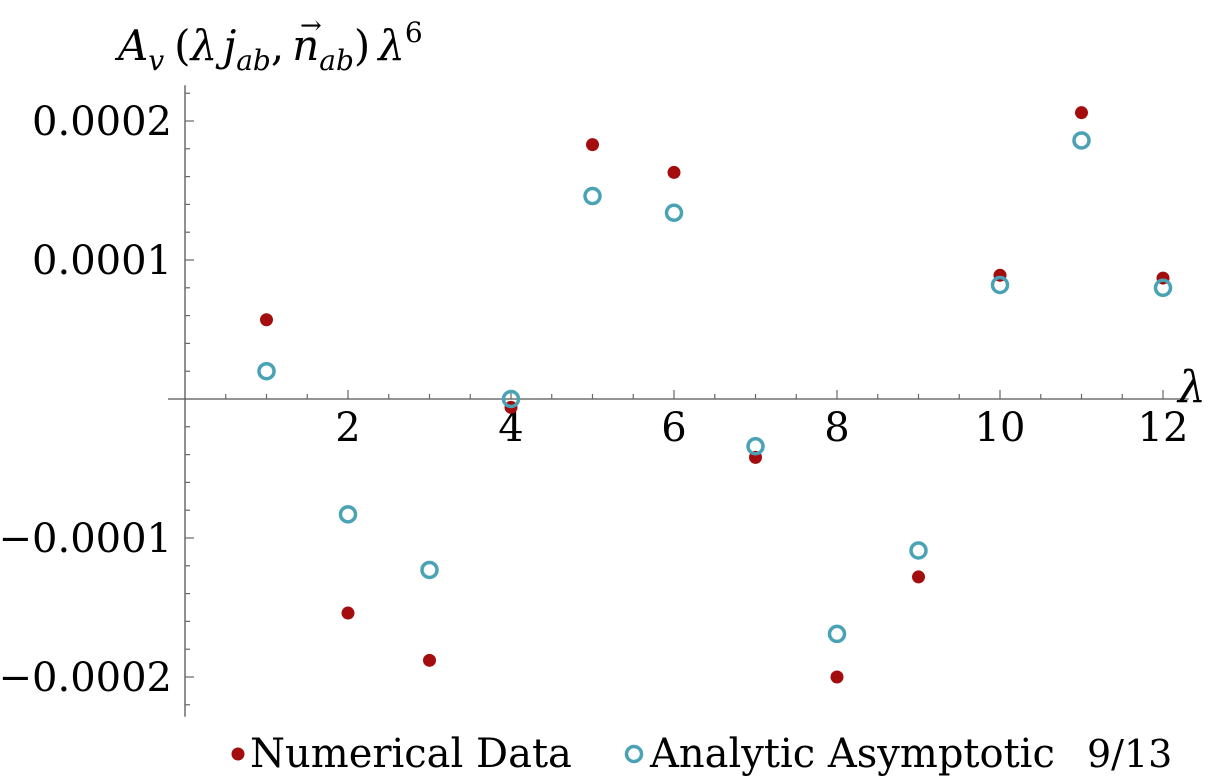 The height and width of the screenshot is (780, 1211). What do you see at coordinates (634, 754) in the screenshot?
I see `legend-marker-analytic` at bounding box center [634, 754].